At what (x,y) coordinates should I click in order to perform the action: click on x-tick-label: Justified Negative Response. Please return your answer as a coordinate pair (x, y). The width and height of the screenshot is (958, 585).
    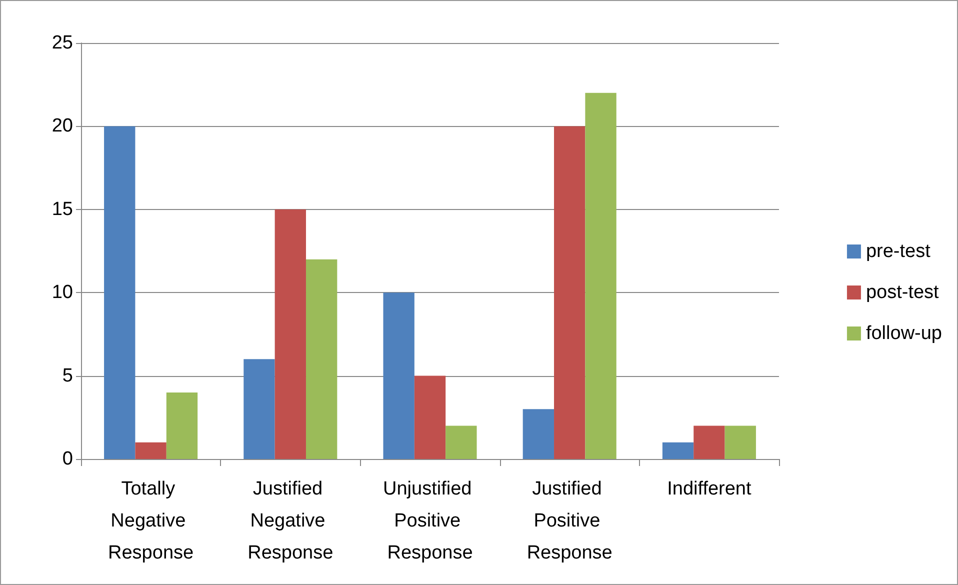
    Looking at the image, I should click on (291, 521).